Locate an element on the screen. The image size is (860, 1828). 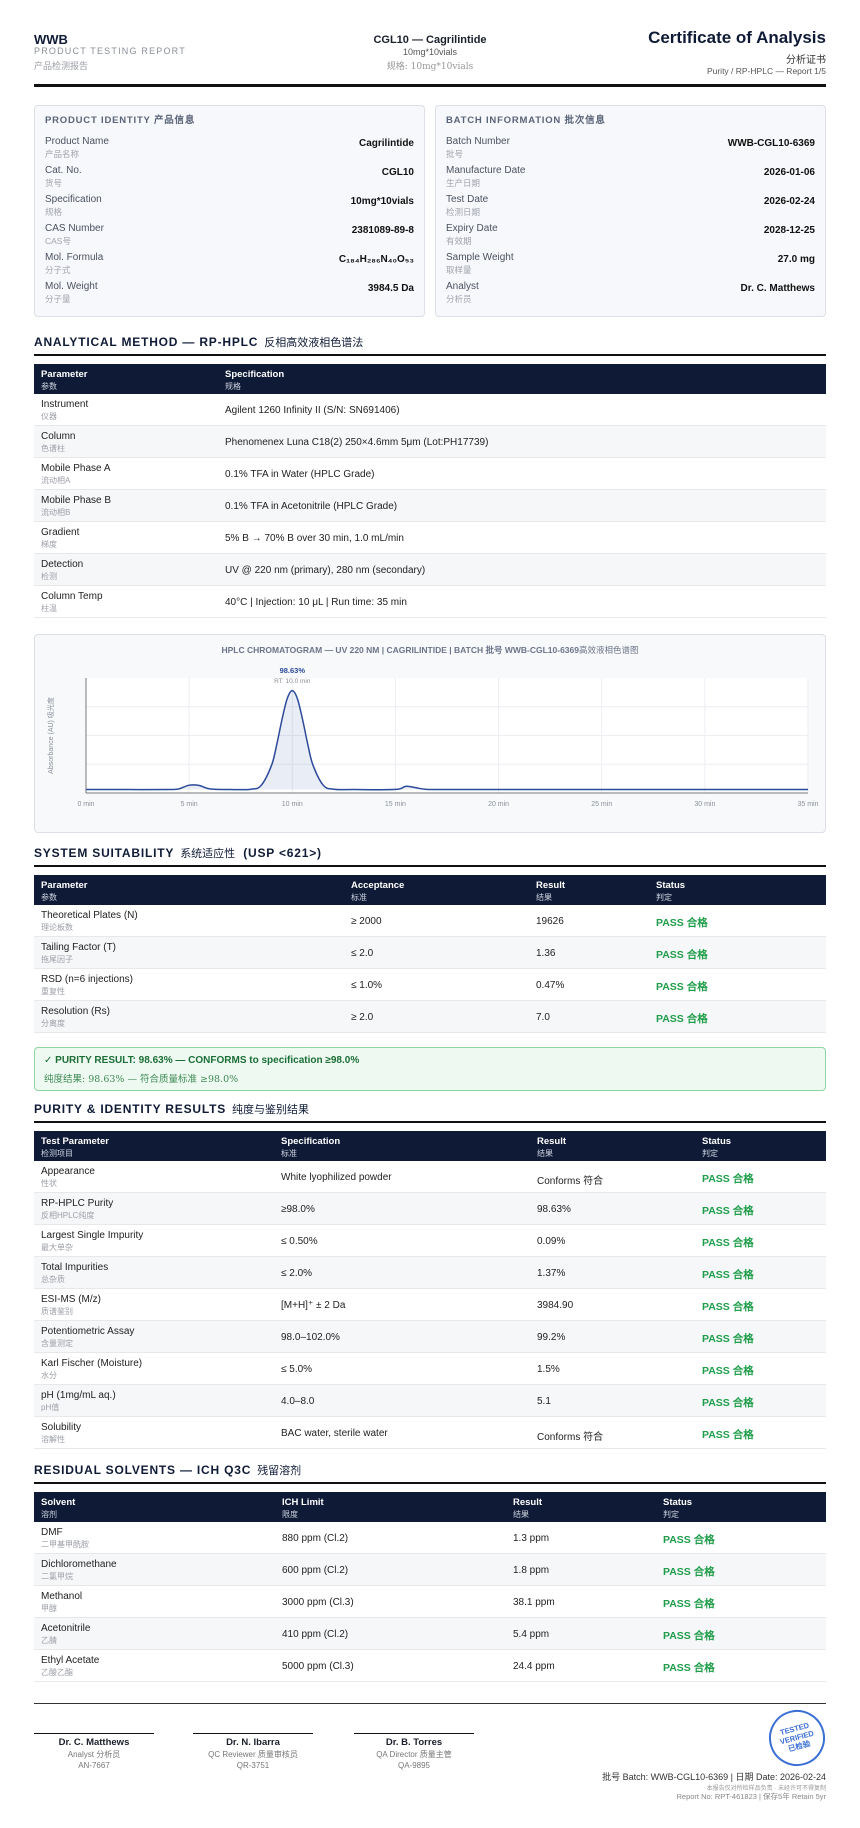
info-row: Specification 规格 10mg*10vials is located at coordinates (229, 208).